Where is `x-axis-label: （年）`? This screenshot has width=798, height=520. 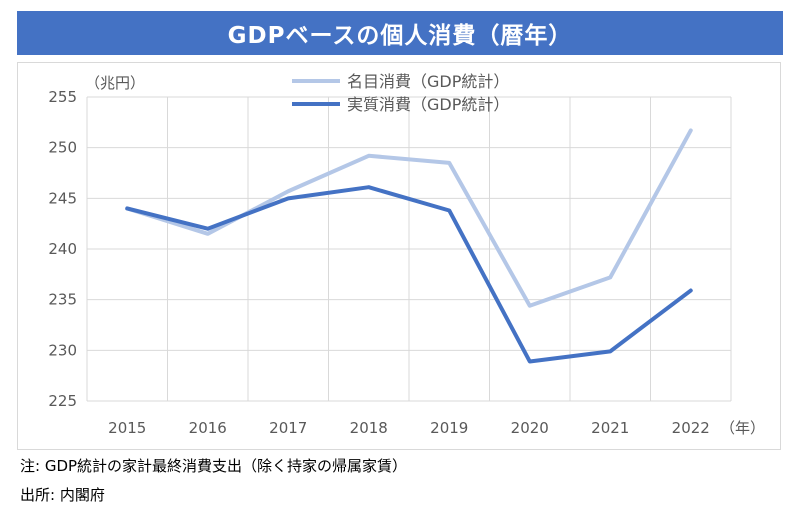 x-axis-label: （年） is located at coordinates (742, 428).